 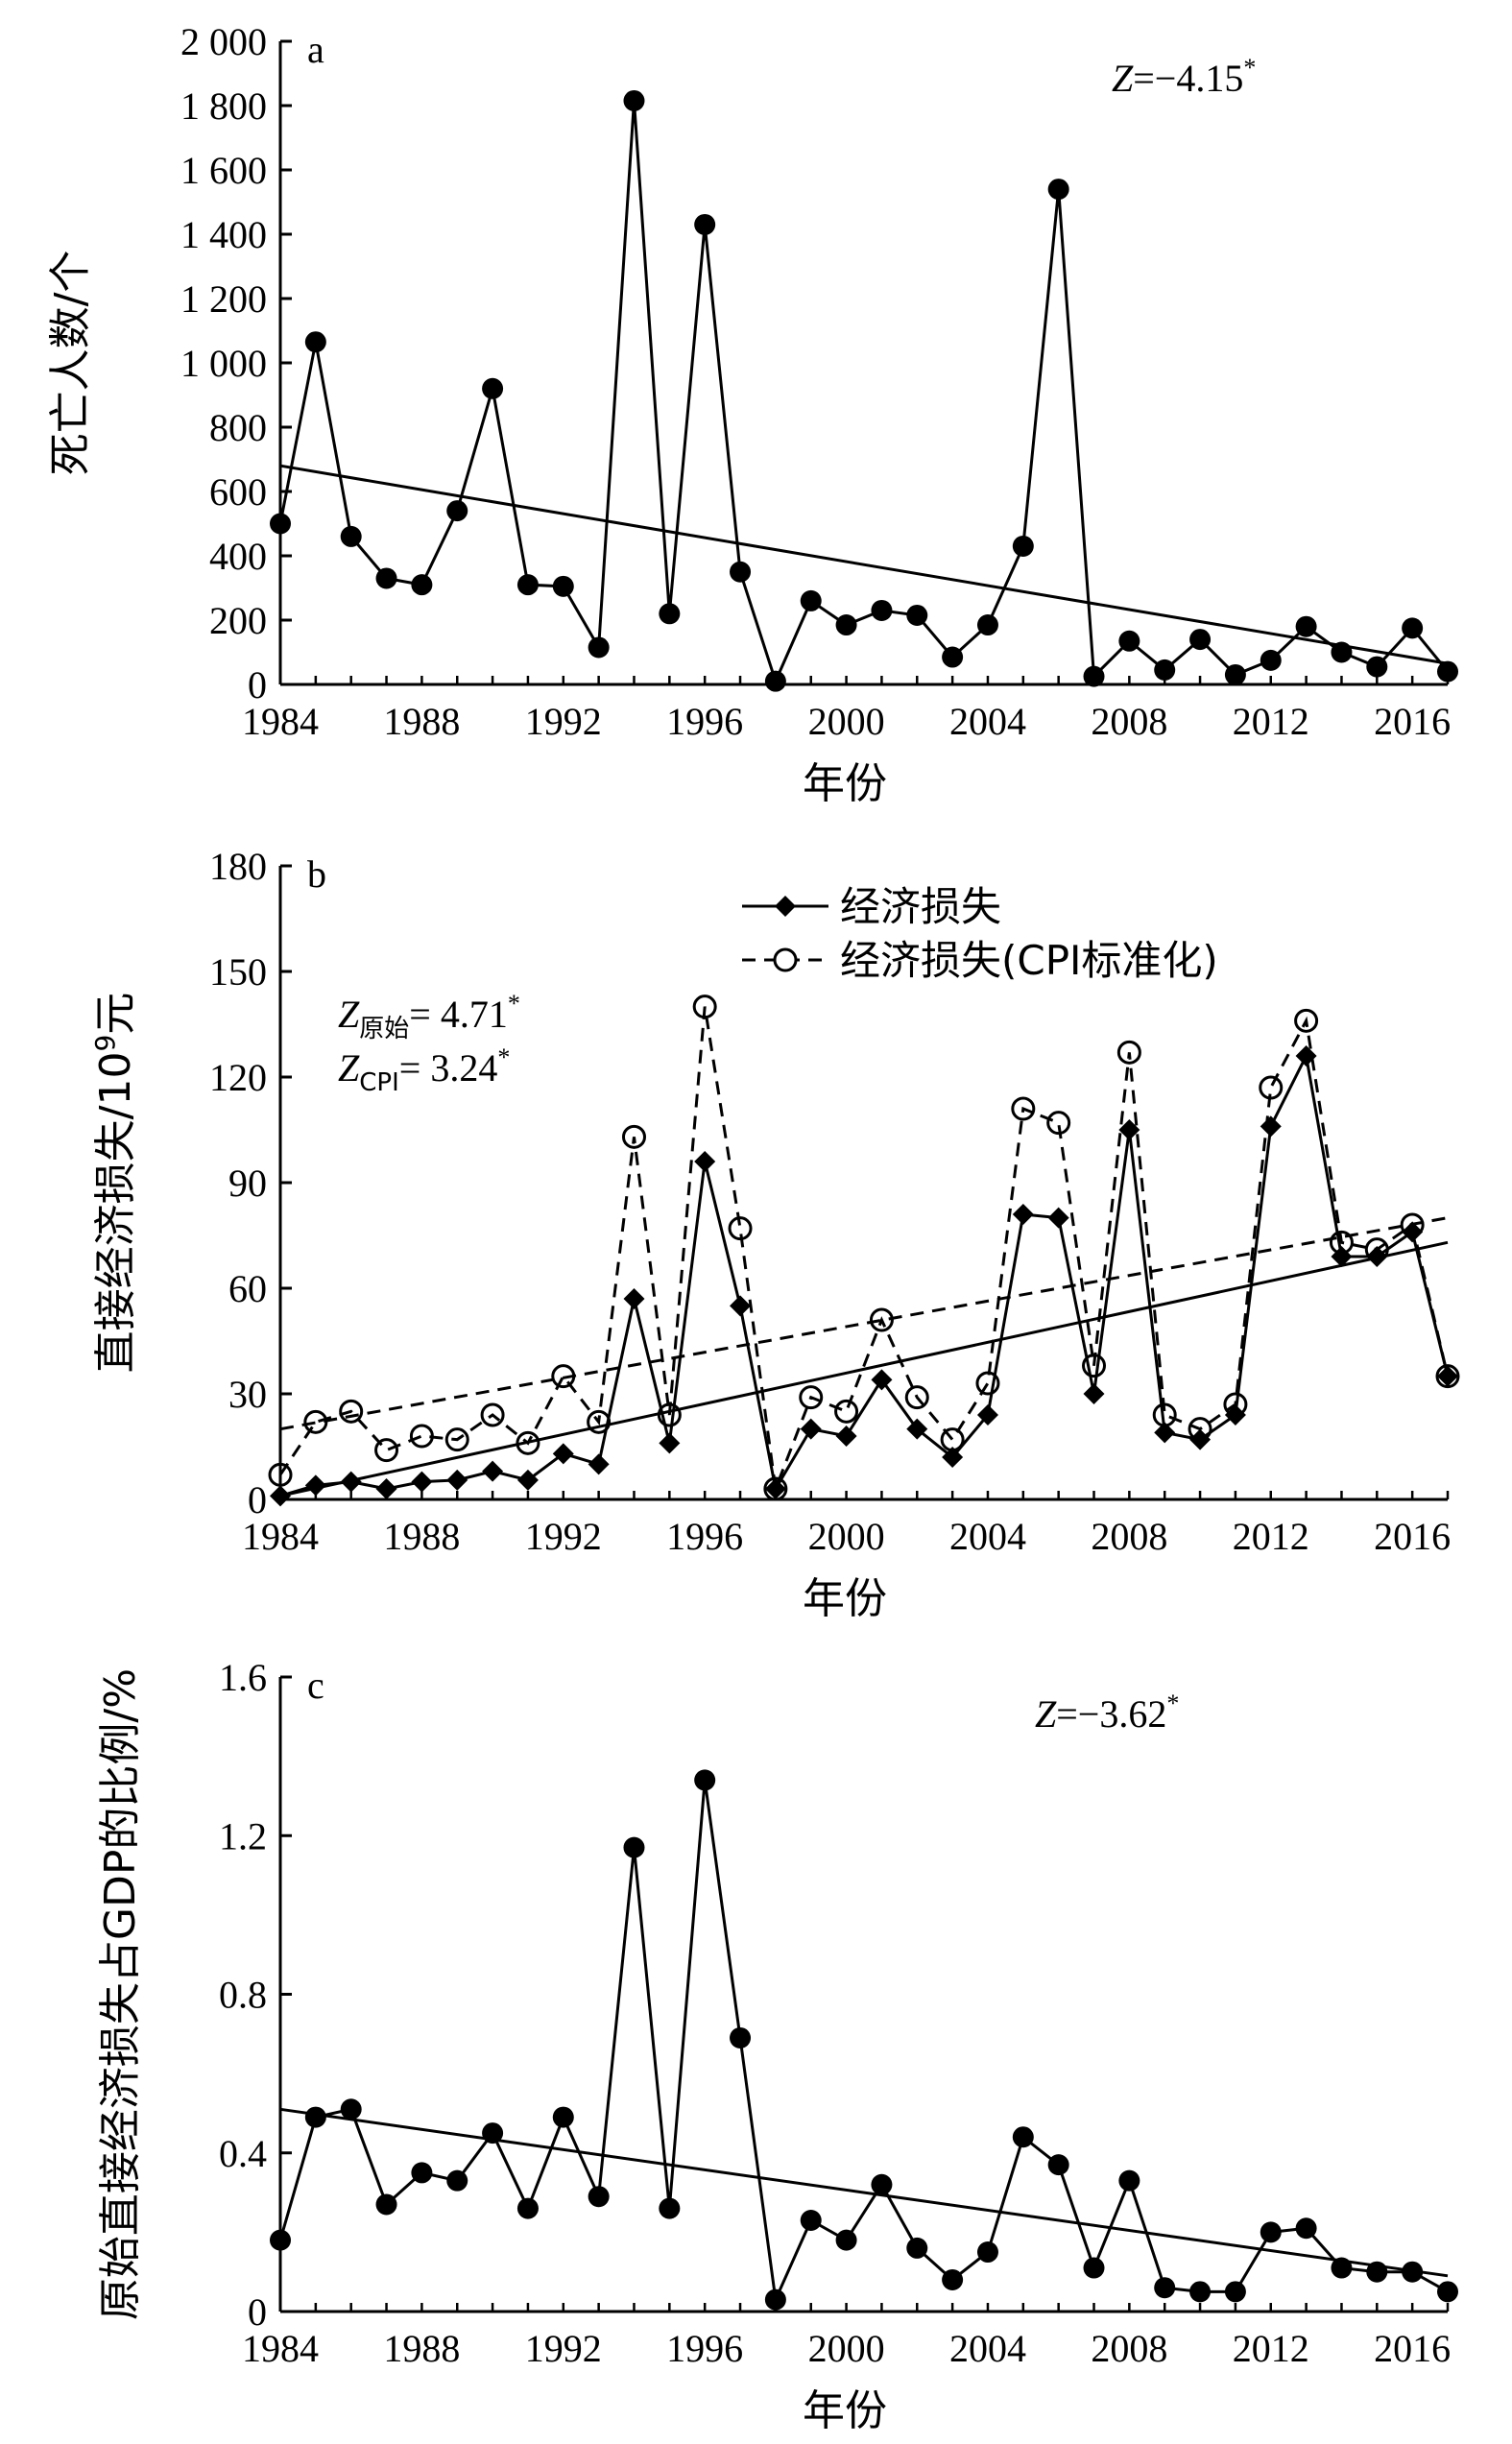 What do you see at coordinates (247, 1183) in the screenshot?
I see `y-tick-label: 90` at bounding box center [247, 1183].